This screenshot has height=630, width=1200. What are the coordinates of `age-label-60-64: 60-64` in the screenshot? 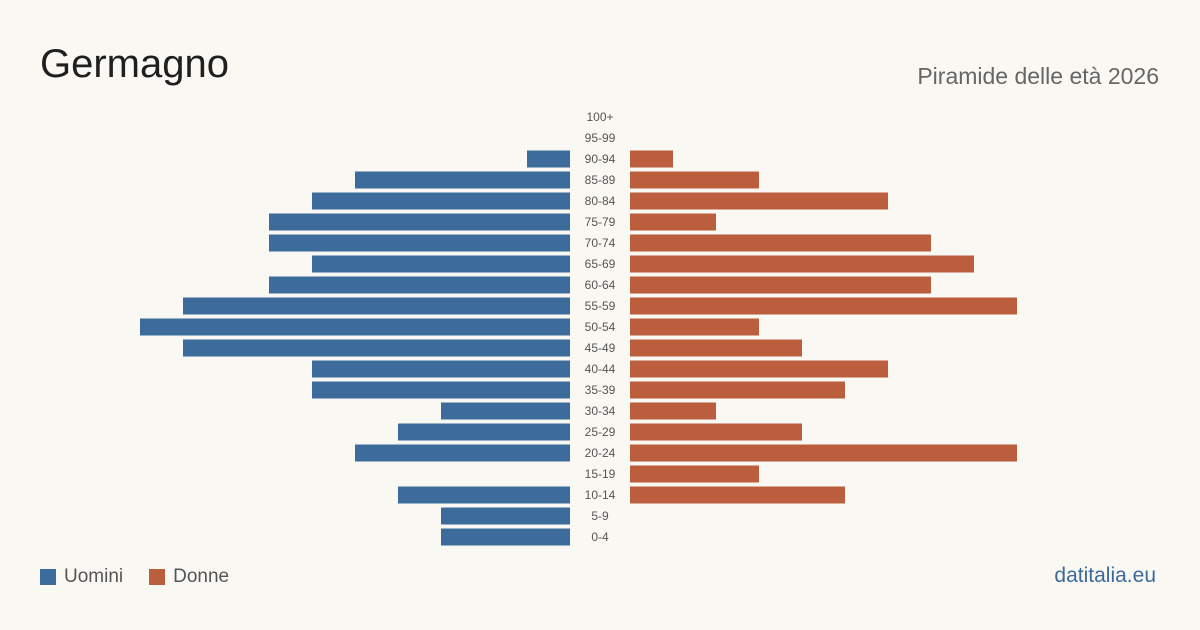 It's located at (600, 285).